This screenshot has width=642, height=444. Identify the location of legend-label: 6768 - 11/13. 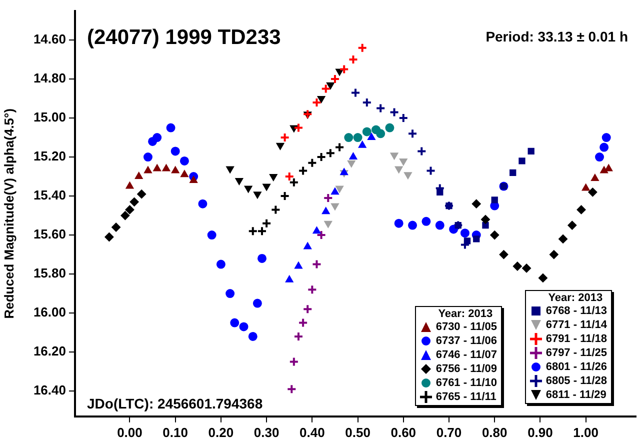
(576, 311).